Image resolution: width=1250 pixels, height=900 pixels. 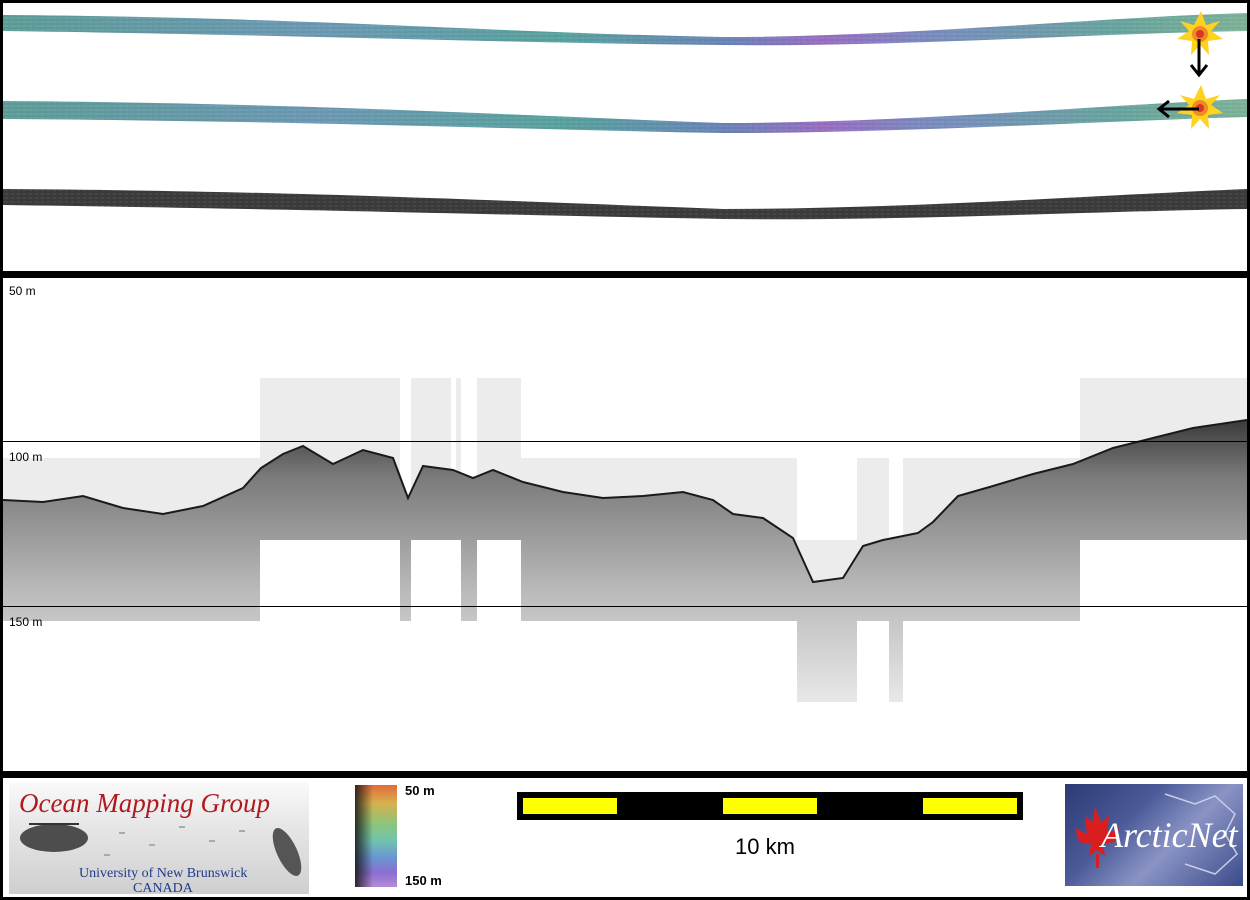 What do you see at coordinates (1177, 109) in the screenshot?
I see `arrow-left-icon` at bounding box center [1177, 109].